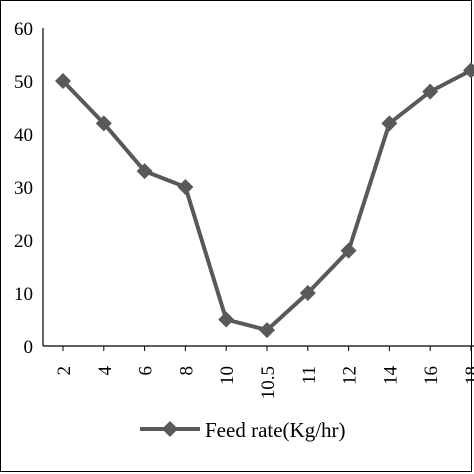  What do you see at coordinates (390, 376) in the screenshot?
I see `x-tick-label: 14` at bounding box center [390, 376].